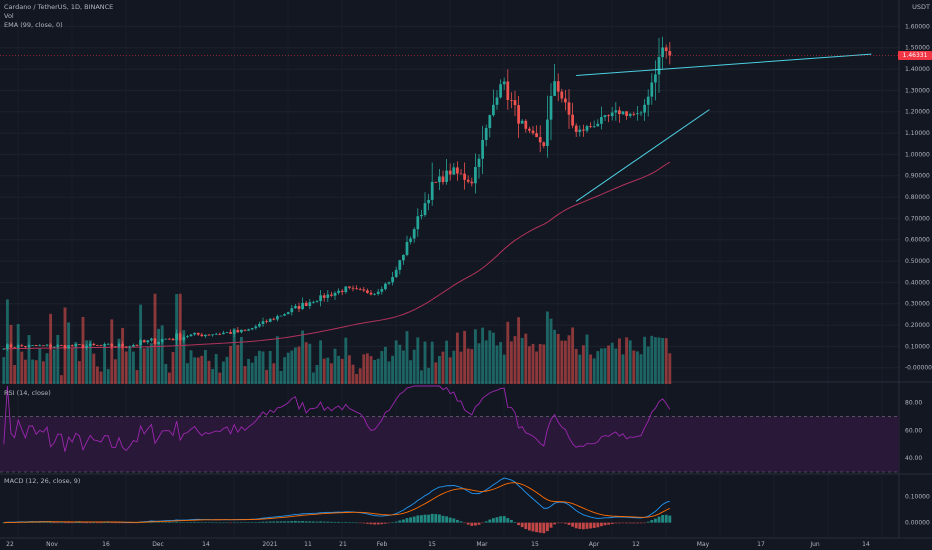 This screenshot has width=932, height=550. What do you see at coordinates (33, 25) in the screenshot?
I see `ema-legend: EMA (99, close, 0)` at bounding box center [33, 25].